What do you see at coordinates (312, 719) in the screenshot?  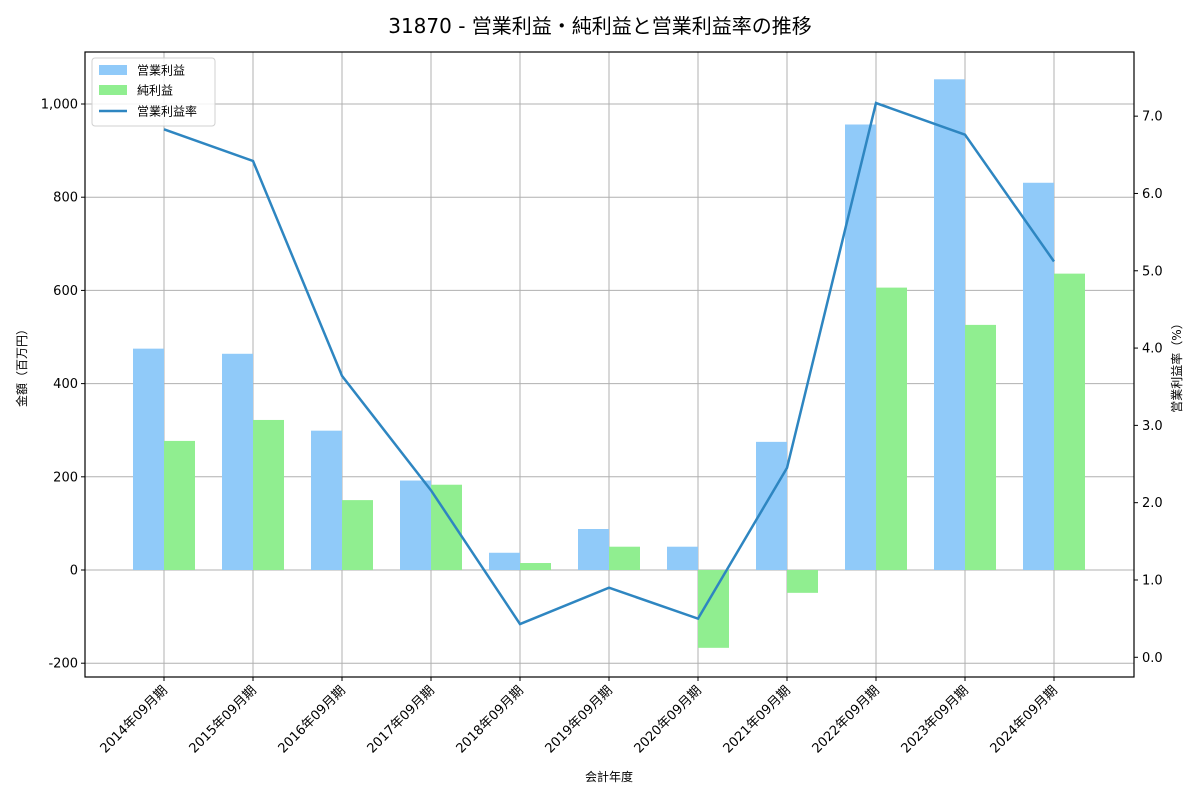 I see `x-tick-label: 2016年09月期` at bounding box center [312, 719].